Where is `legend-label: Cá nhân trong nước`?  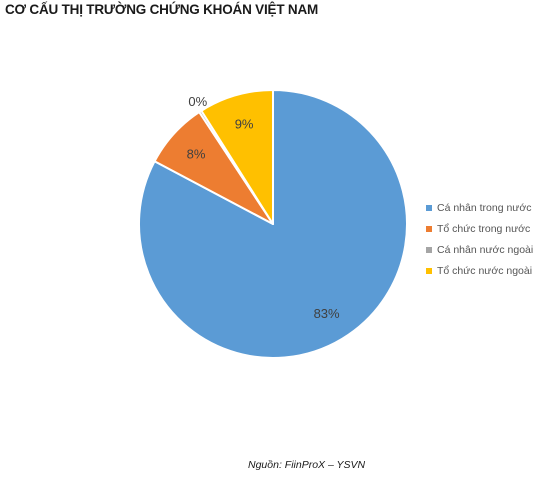
legend-label: Cá nhân trong nước is located at coordinates (484, 207).